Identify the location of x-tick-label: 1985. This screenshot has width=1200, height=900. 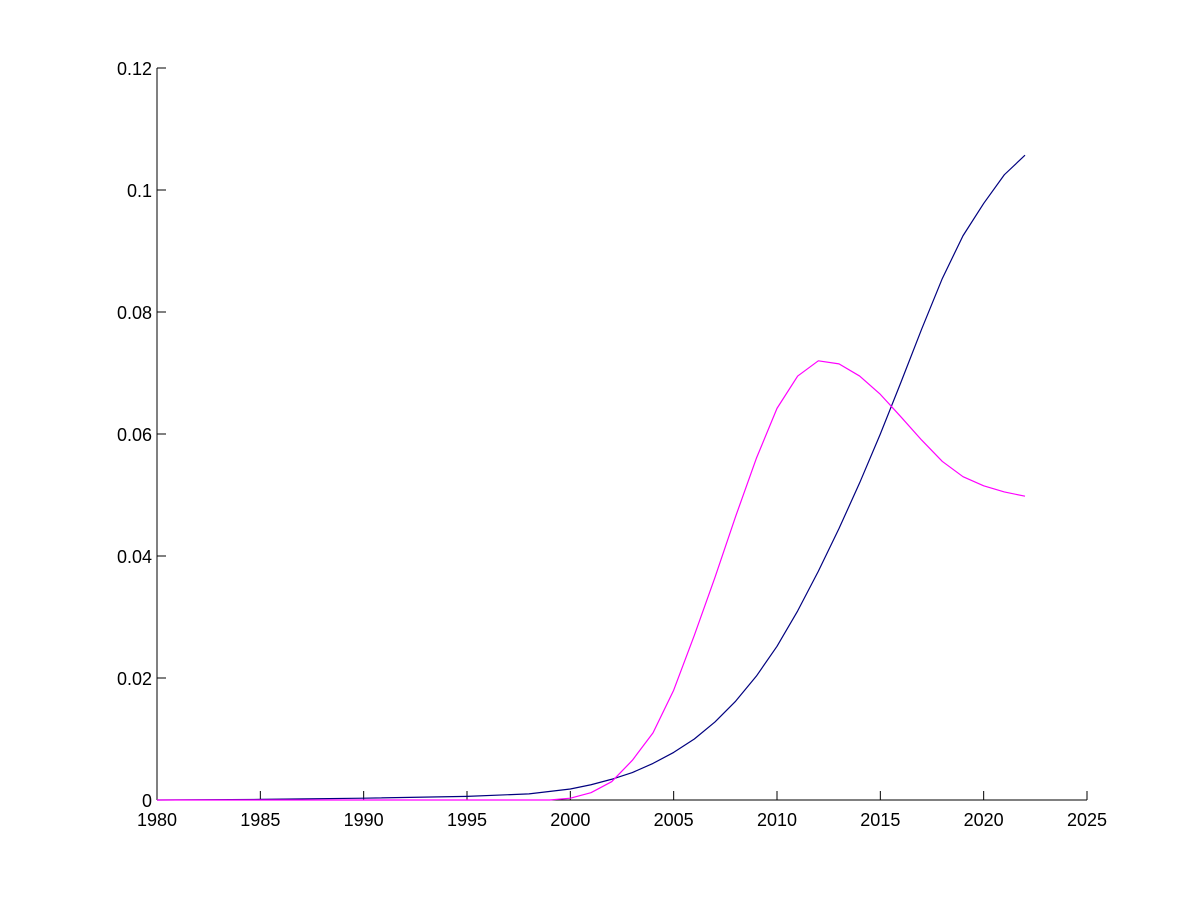
(260, 820).